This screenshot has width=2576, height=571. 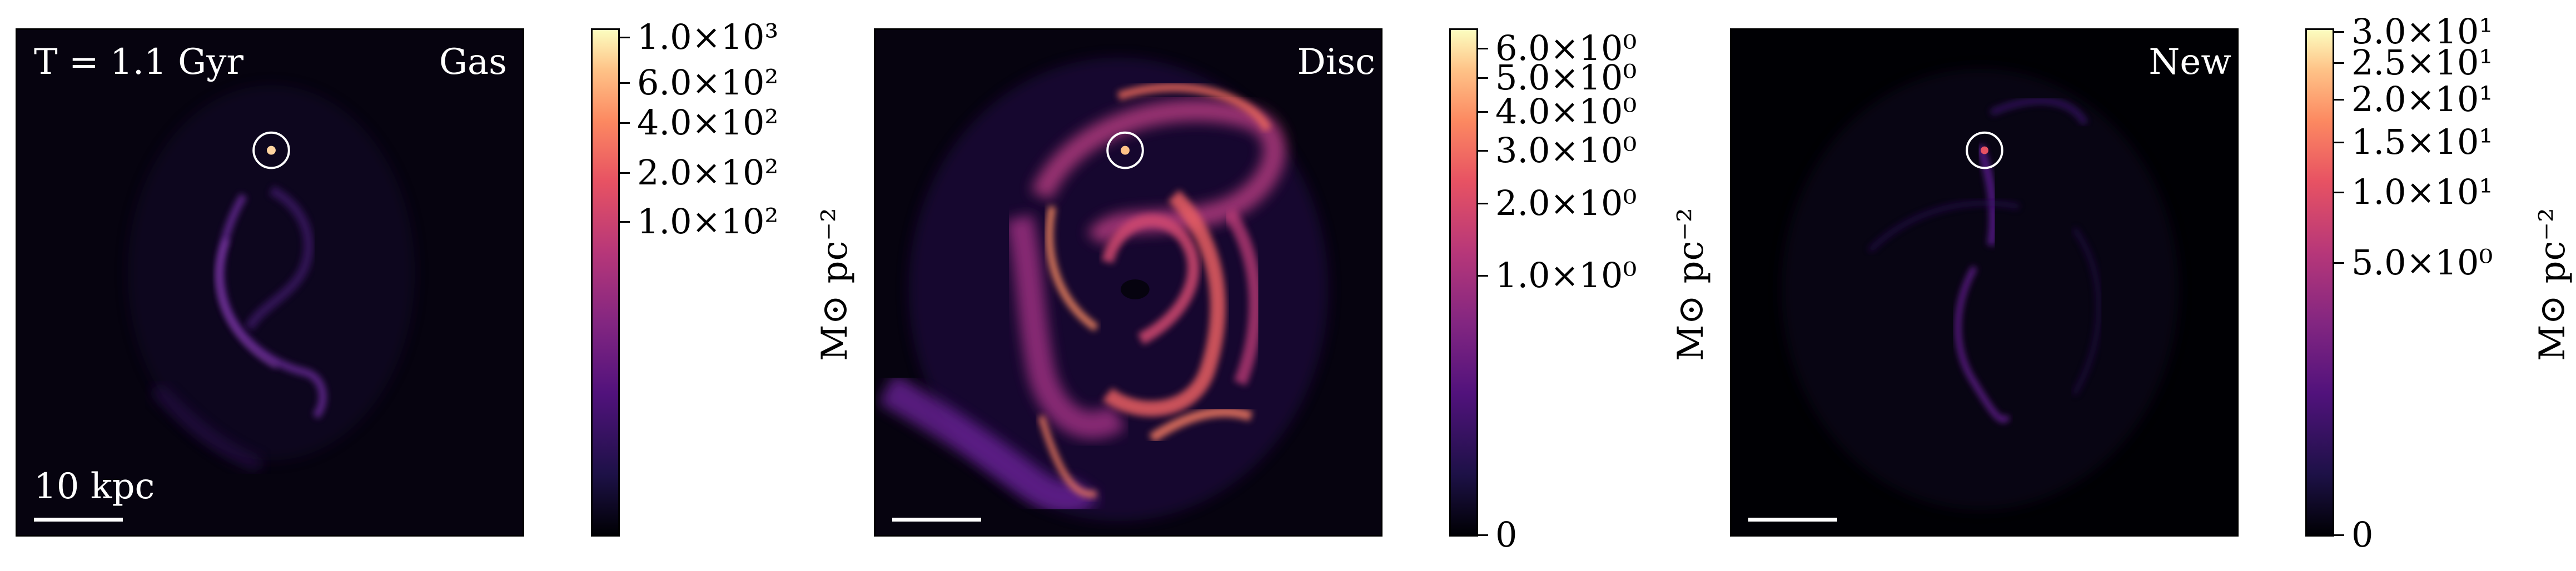 What do you see at coordinates (1566, 111) in the screenshot?
I see `tick-label: 4.0×10⁰` at bounding box center [1566, 111].